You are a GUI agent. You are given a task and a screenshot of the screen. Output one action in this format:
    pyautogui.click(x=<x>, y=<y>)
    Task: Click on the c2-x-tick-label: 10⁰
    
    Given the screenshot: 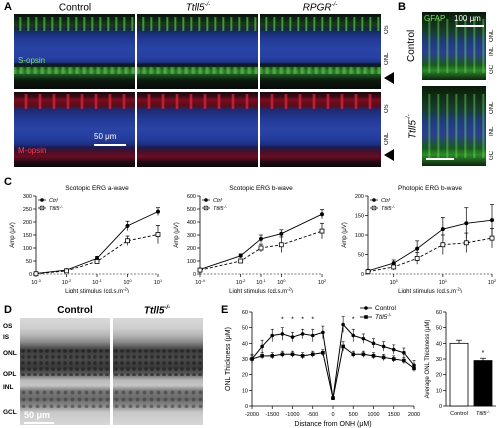 What is the action you would take?
    pyautogui.click(x=281, y=282)
    